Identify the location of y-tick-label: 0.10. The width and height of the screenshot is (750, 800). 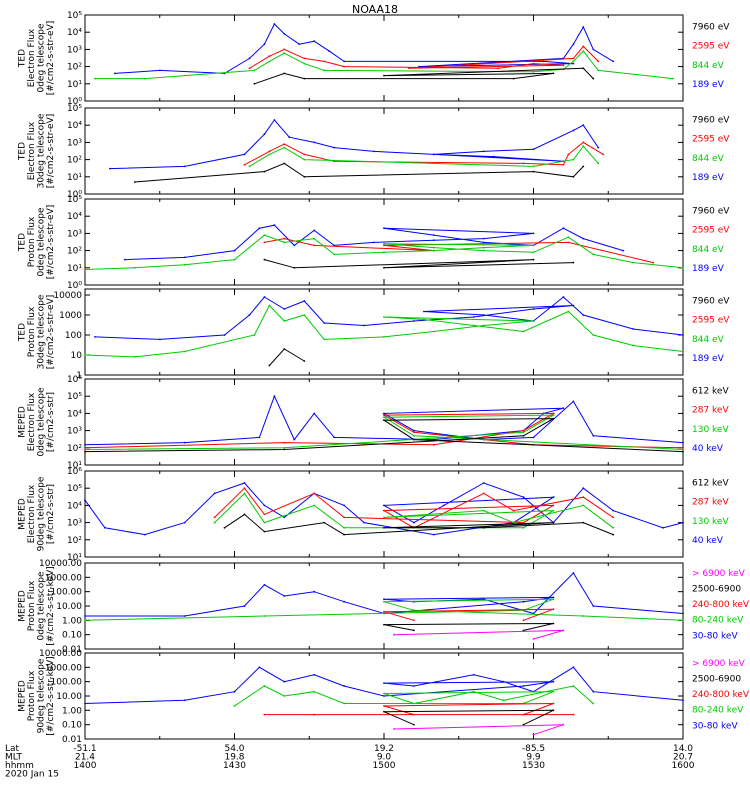
(72, 726).